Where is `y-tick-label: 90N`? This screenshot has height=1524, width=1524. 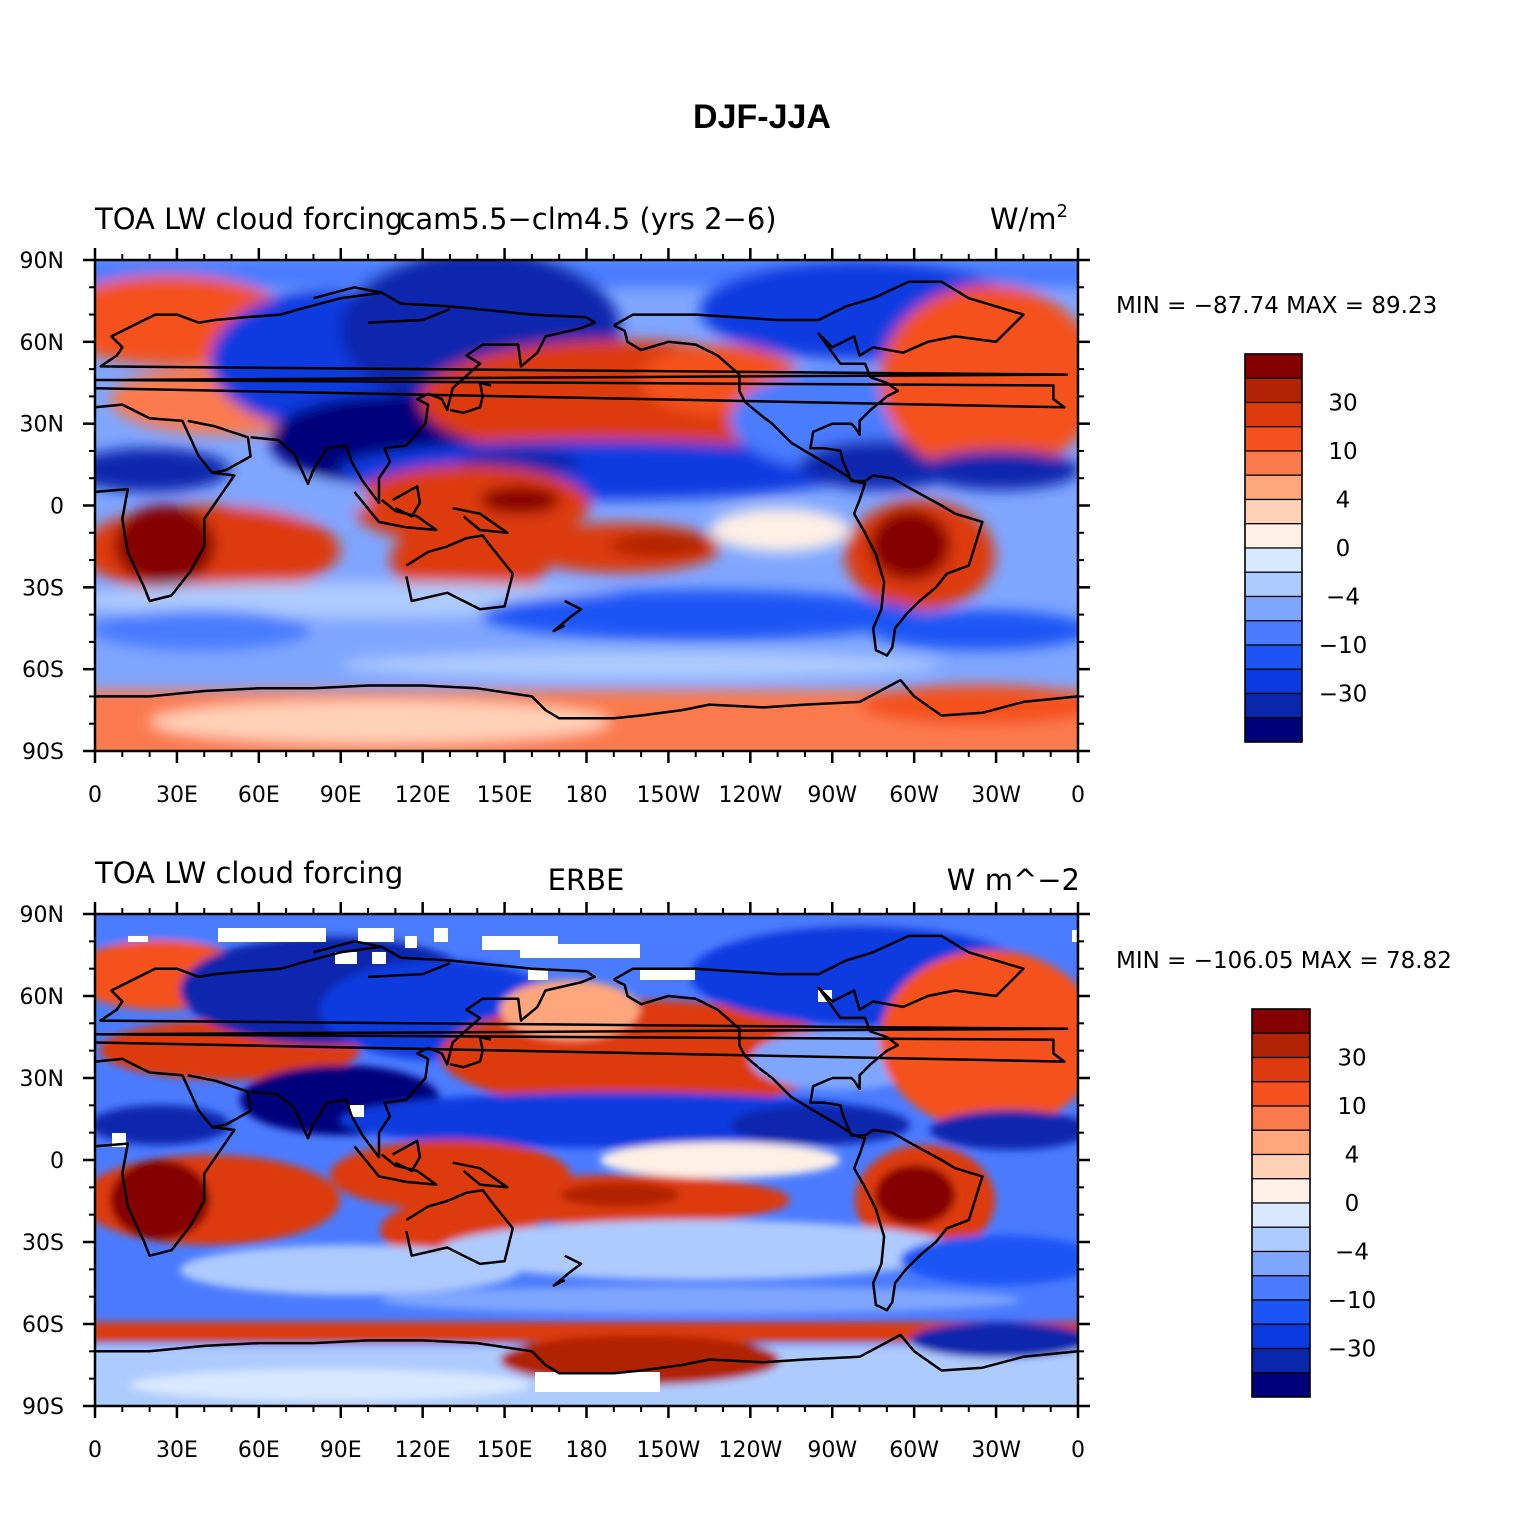
y-tick-label: 90N is located at coordinates (42, 261).